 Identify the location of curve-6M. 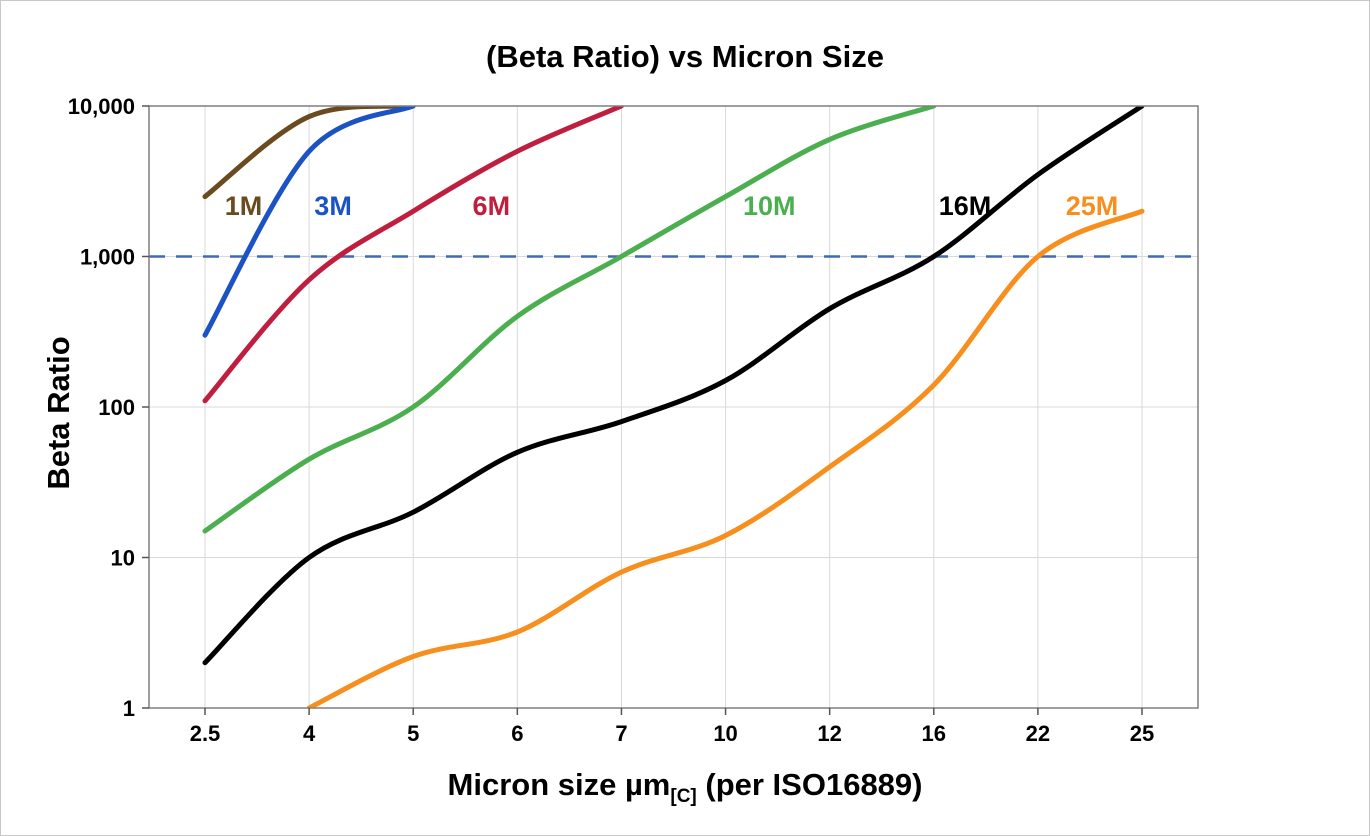
(413, 255).